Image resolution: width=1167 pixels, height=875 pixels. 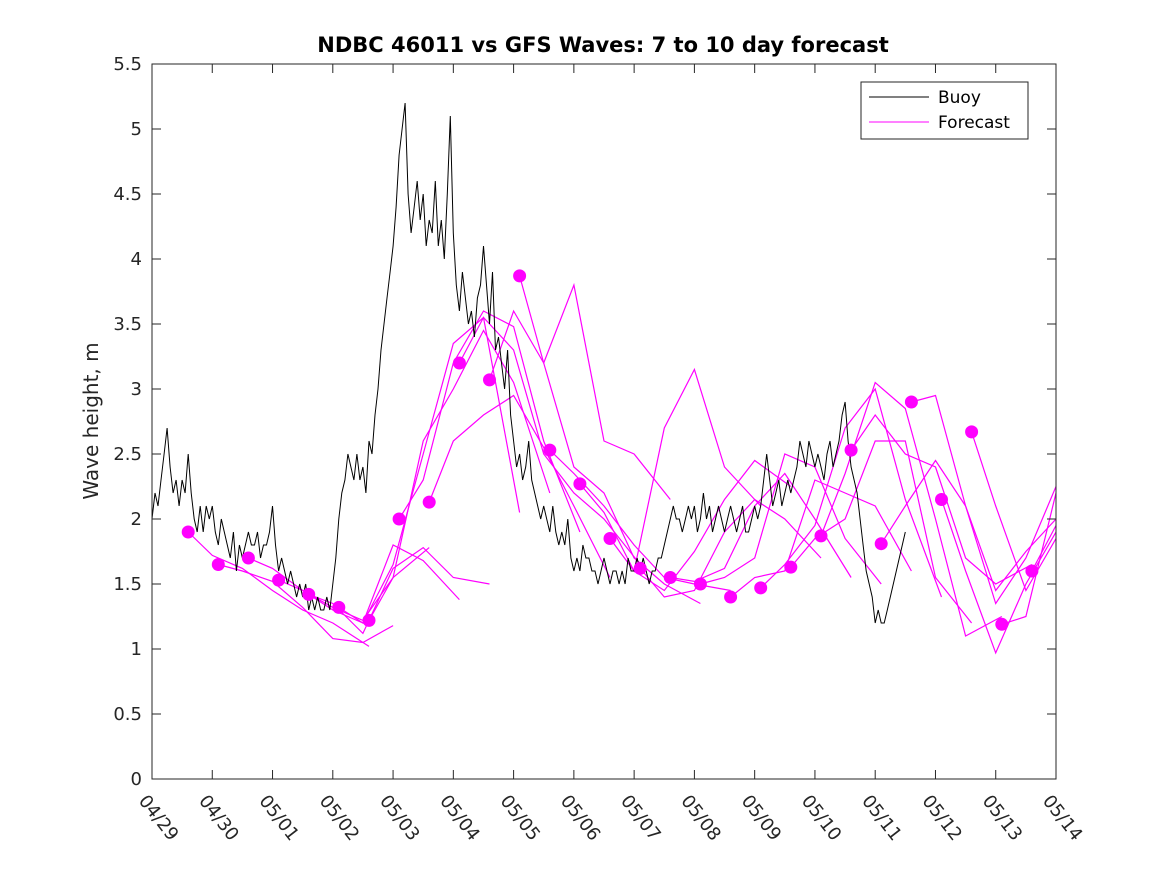 I want to click on y-tick-label: 2.5, so click(x=127, y=454).